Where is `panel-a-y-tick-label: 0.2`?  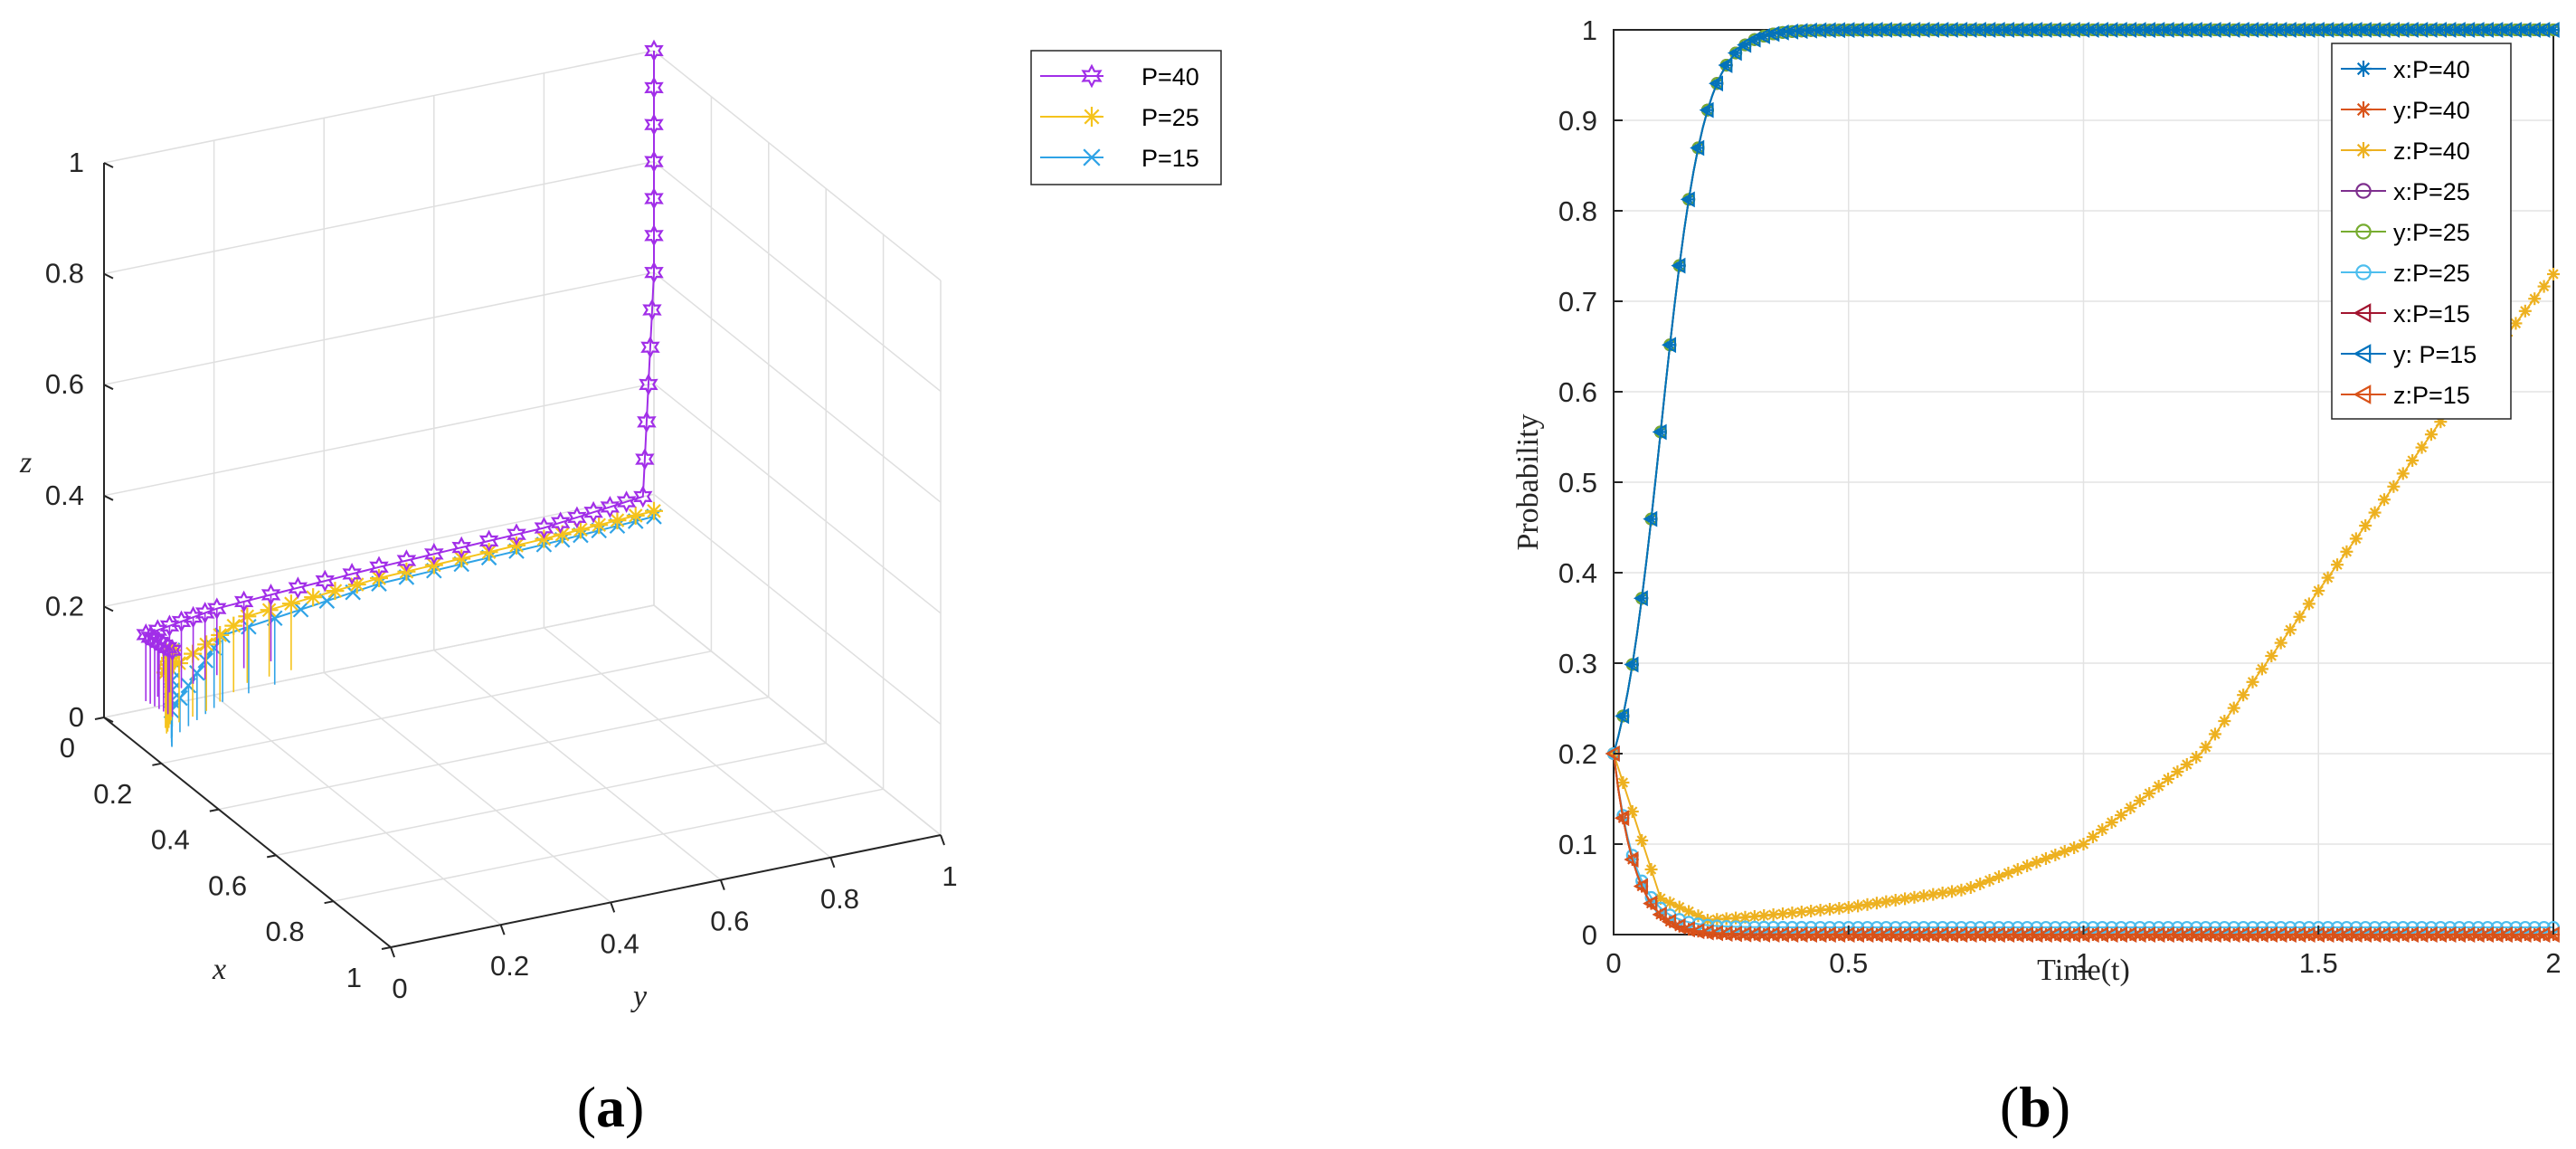
panel-a-y-tick-label: 0.2 is located at coordinates (510, 966).